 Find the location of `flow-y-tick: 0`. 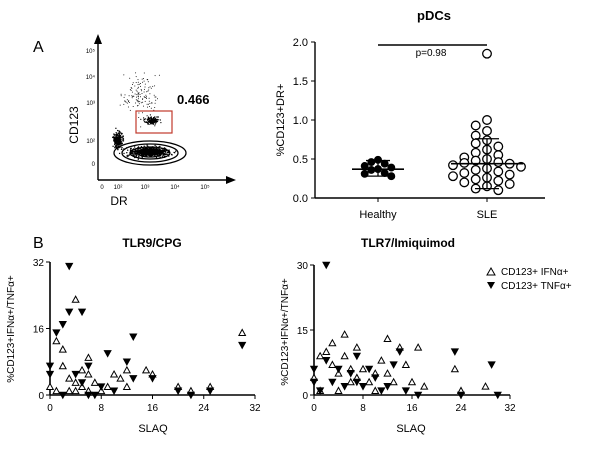

flow-y-tick: 0 is located at coordinates (94, 165).